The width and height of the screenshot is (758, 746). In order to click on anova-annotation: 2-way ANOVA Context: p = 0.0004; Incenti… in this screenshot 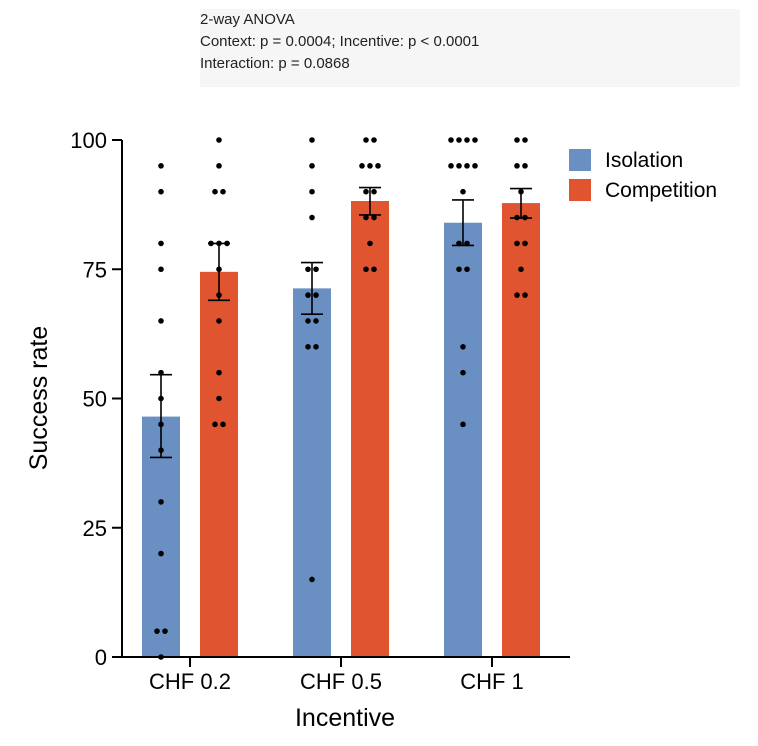, I will do `click(470, 48)`.